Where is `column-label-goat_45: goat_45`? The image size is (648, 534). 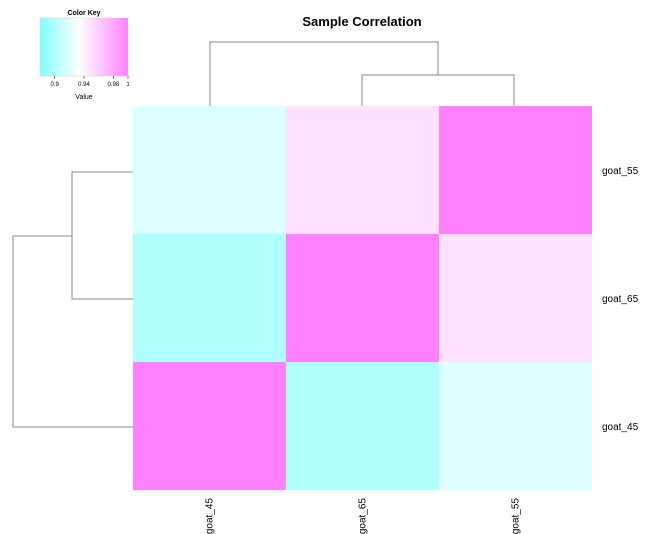
column-label-goat_45: goat_45 is located at coordinates (210, 516).